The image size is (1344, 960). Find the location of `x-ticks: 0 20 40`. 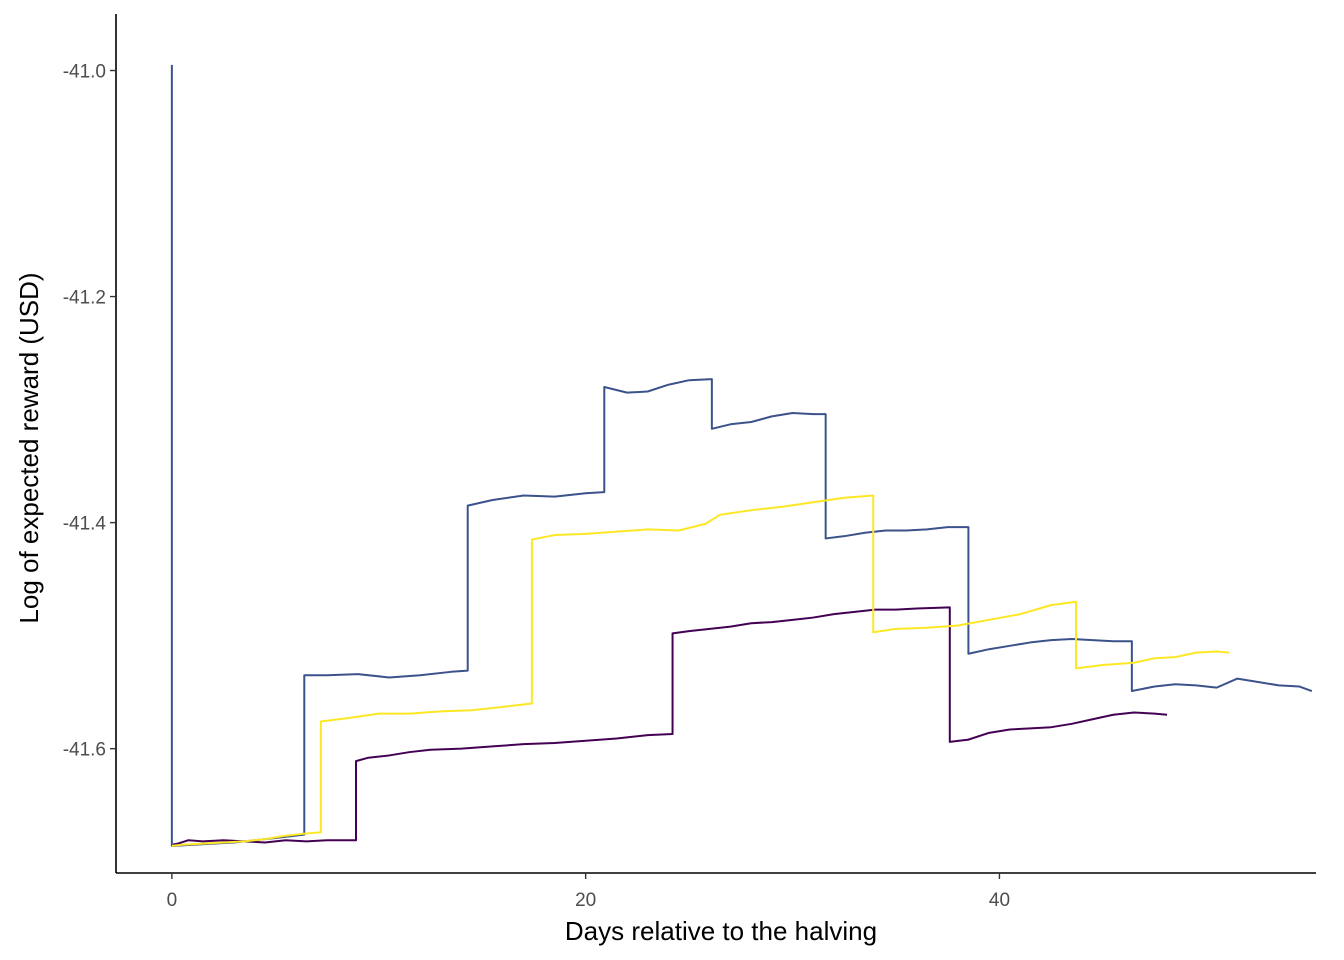

x-ticks: 0 20 40 is located at coordinates (588, 892).